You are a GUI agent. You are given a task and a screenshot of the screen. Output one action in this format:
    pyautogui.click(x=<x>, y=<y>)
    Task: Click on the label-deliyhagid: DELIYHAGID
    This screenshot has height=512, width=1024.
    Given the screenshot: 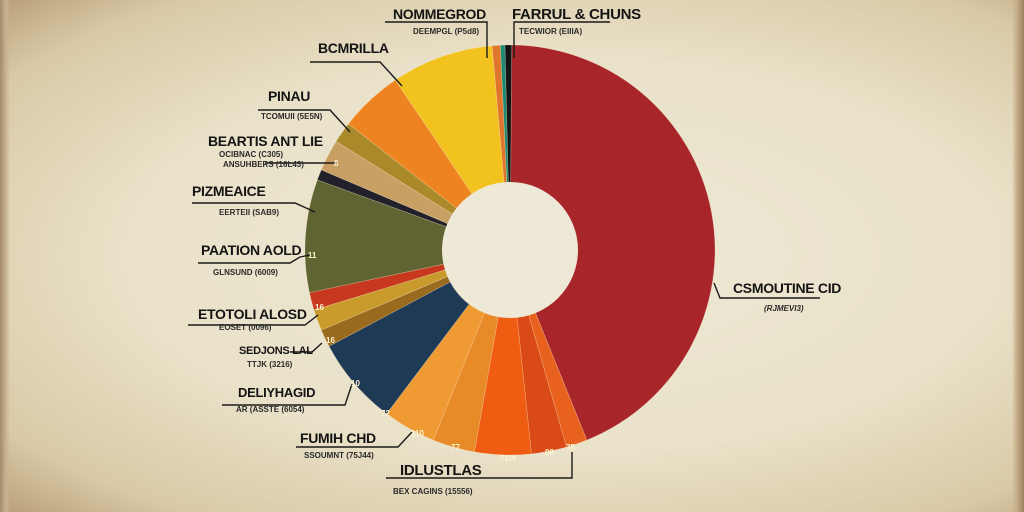 What is the action you would take?
    pyautogui.click(x=277, y=392)
    